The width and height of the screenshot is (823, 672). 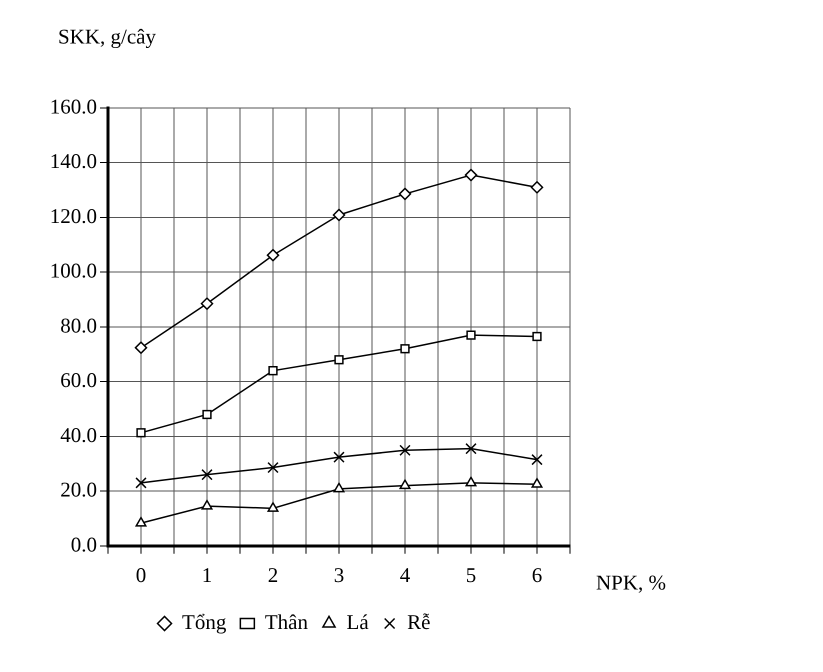 I want to click on x-tick-label: 2, so click(x=273, y=574).